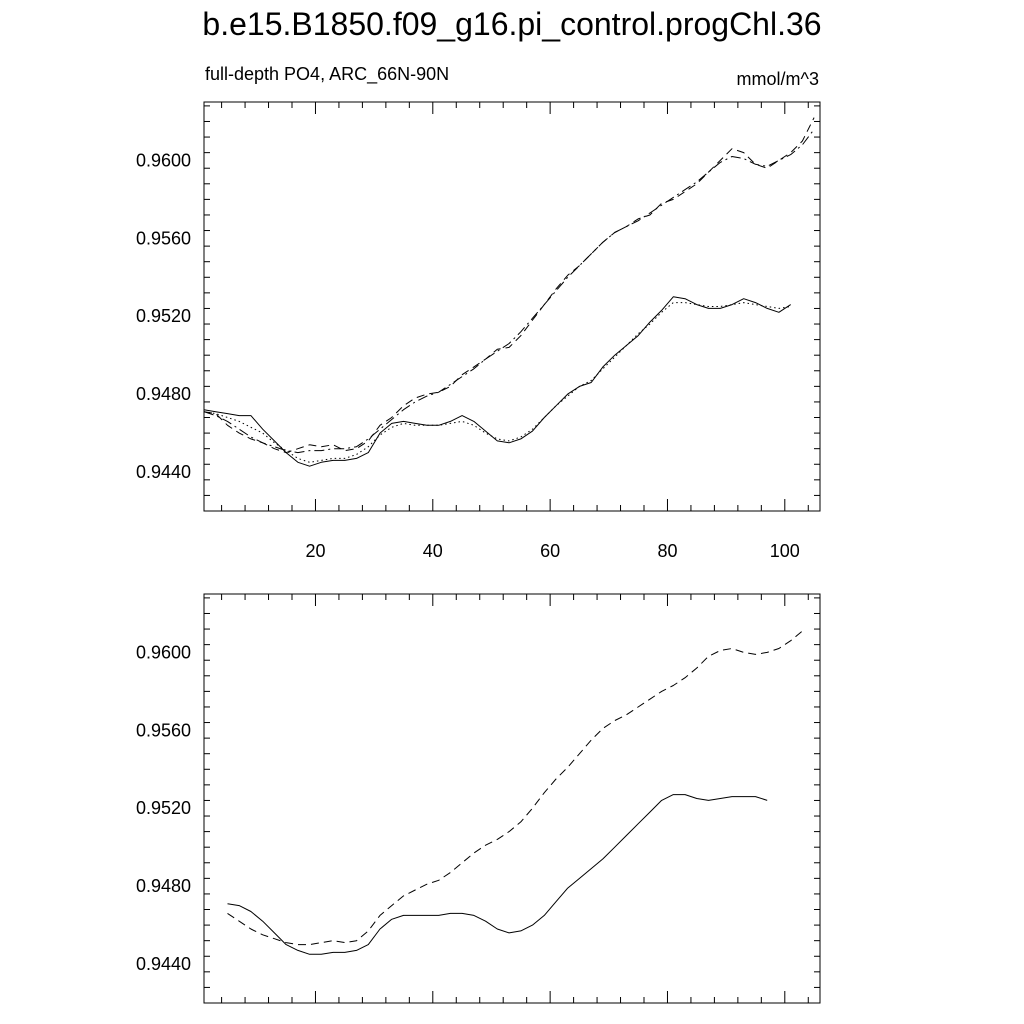 The height and width of the screenshot is (1024, 1024). Describe the element at coordinates (785, 551) in the screenshot. I see `x-tick-label: 100` at that location.